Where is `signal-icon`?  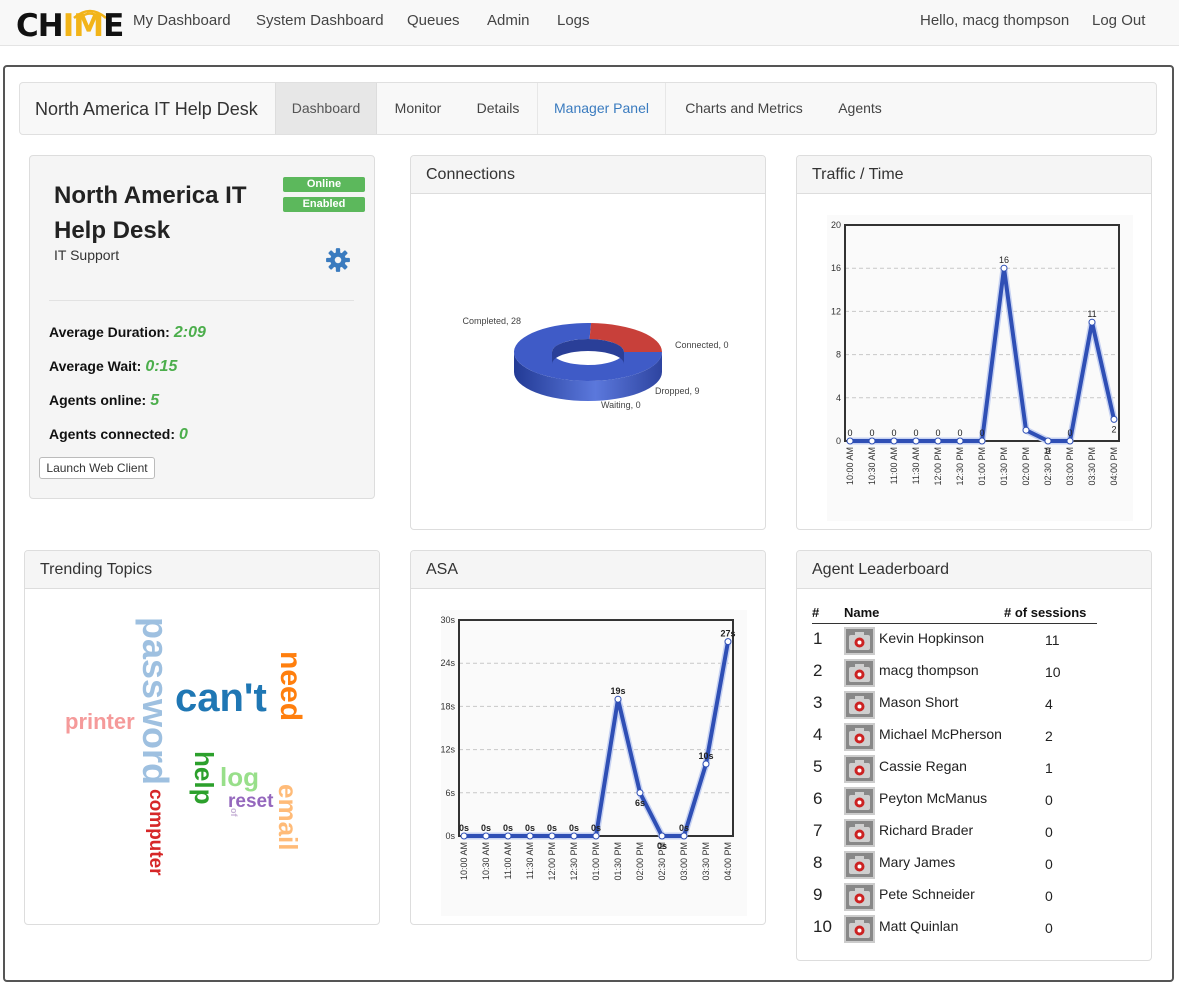 signal-icon is located at coordinates (90, 14).